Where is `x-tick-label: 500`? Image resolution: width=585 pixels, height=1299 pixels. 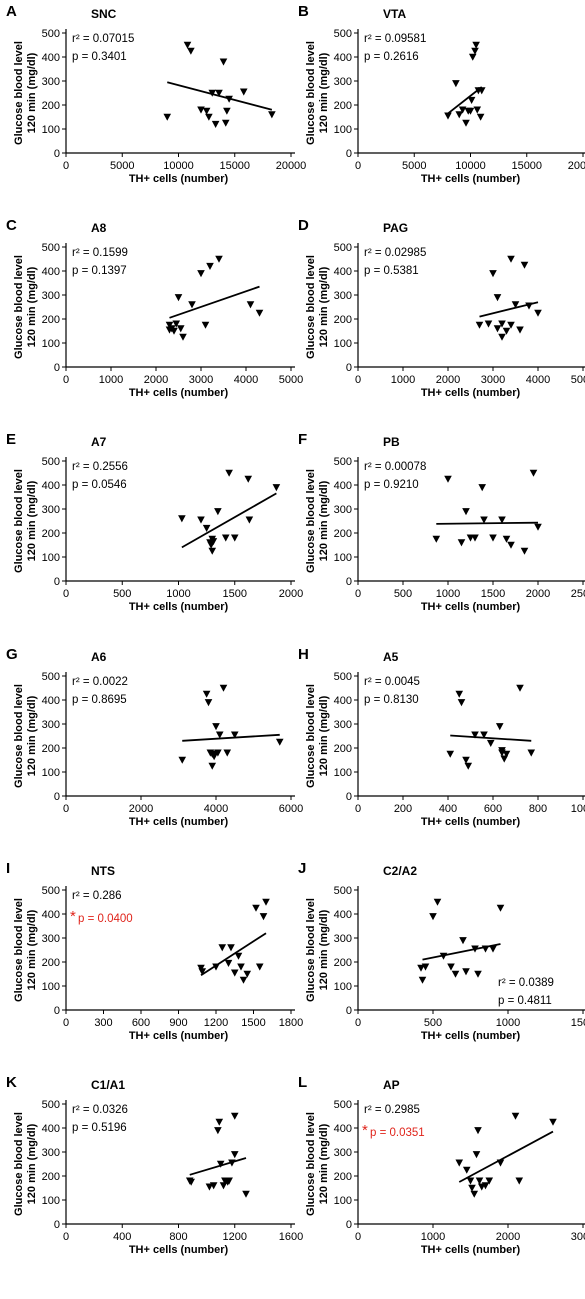 x-tick-label: 500 is located at coordinates (122, 594).